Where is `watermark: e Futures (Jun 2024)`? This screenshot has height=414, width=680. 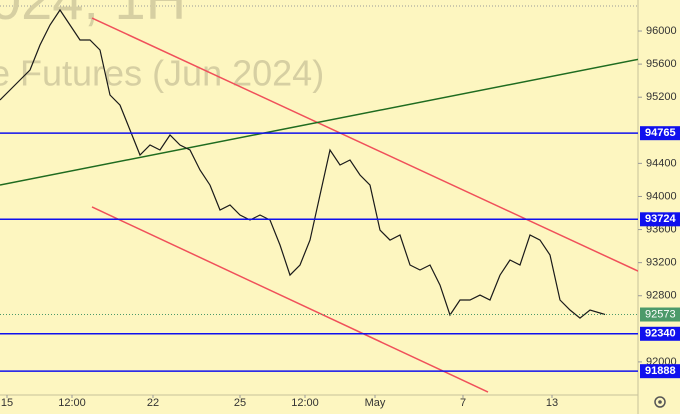
watermark: e Futures (Jun 2024) is located at coordinates (162, 73).